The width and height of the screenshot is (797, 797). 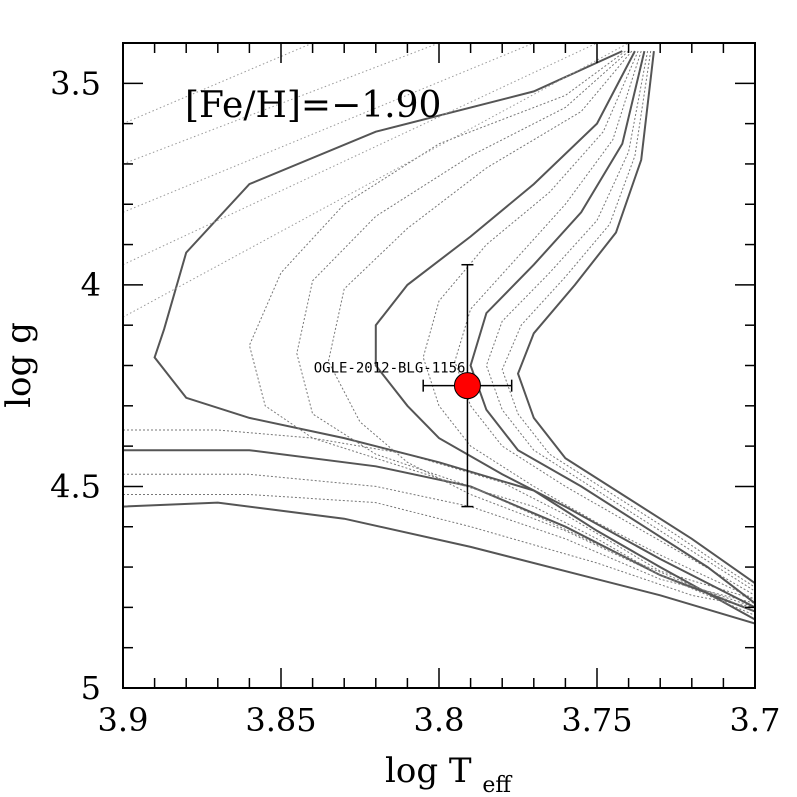 I want to click on x-axis-title-subscript: eff, so click(x=497, y=785).